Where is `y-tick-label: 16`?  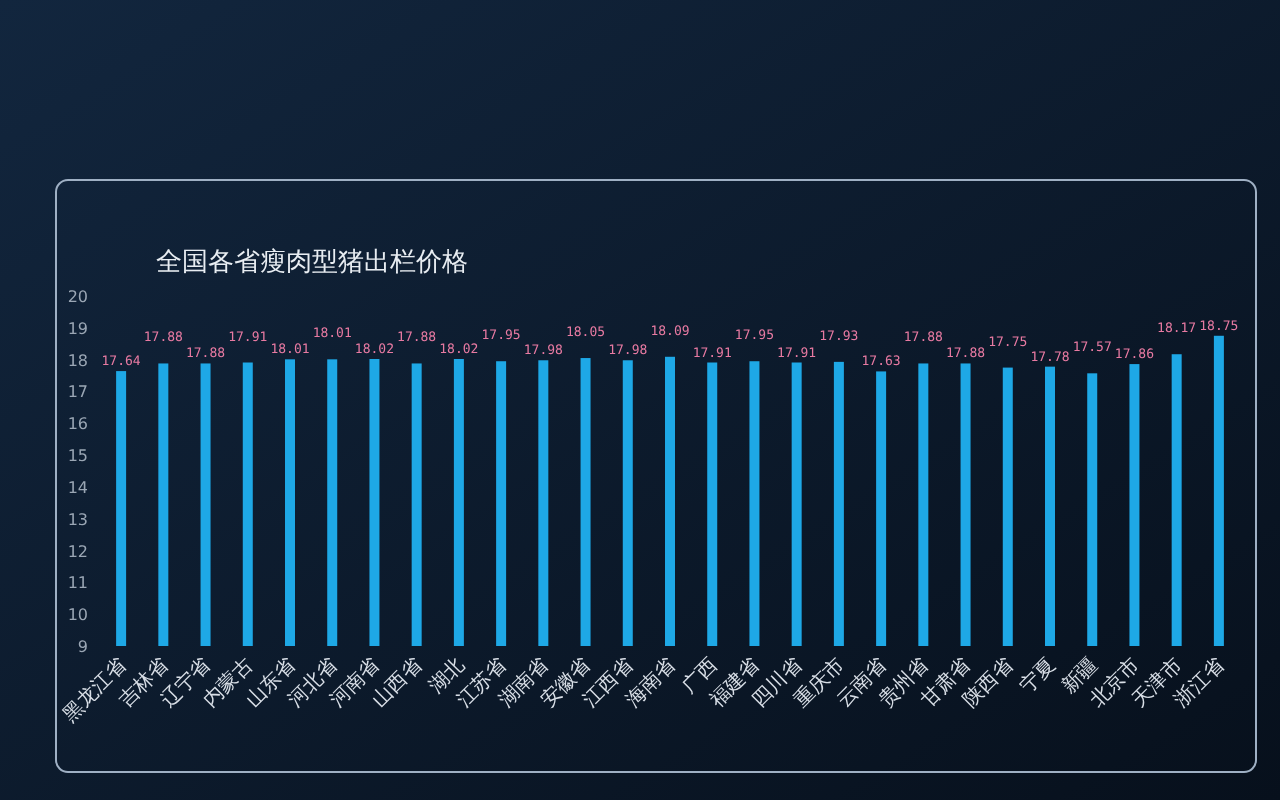
y-tick-label: 16 is located at coordinates (77, 424).